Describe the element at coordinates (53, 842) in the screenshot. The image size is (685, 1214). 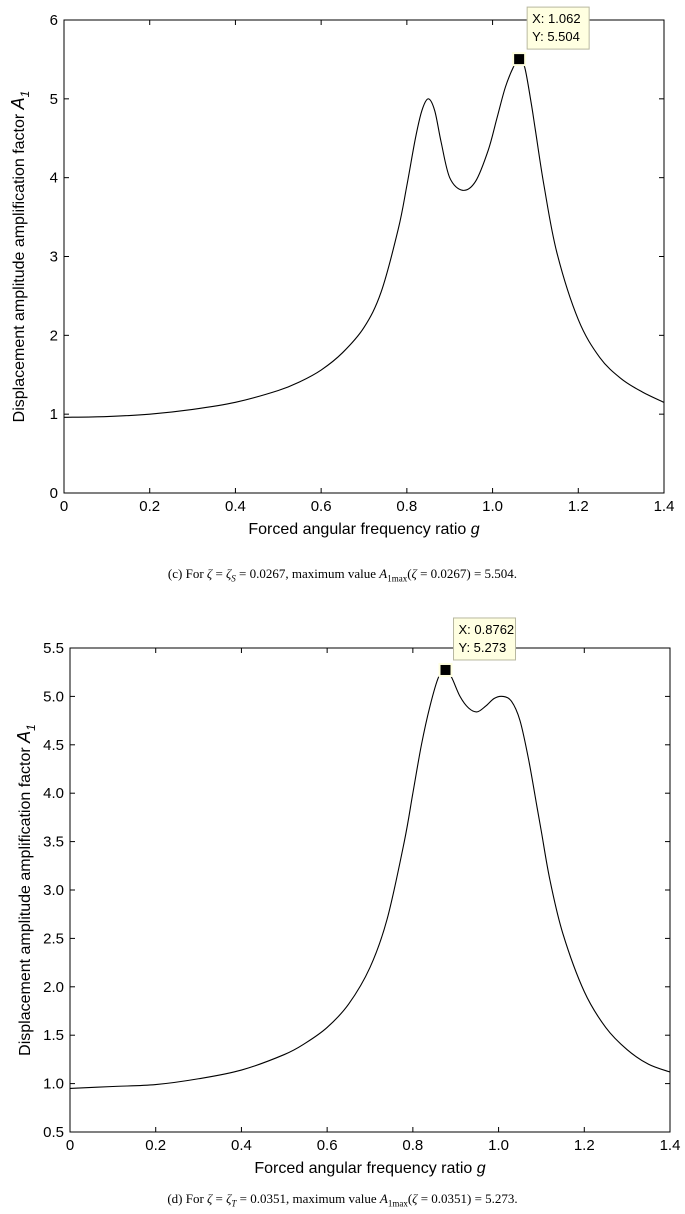
I see `y-tick-label-d: 3.5` at that location.